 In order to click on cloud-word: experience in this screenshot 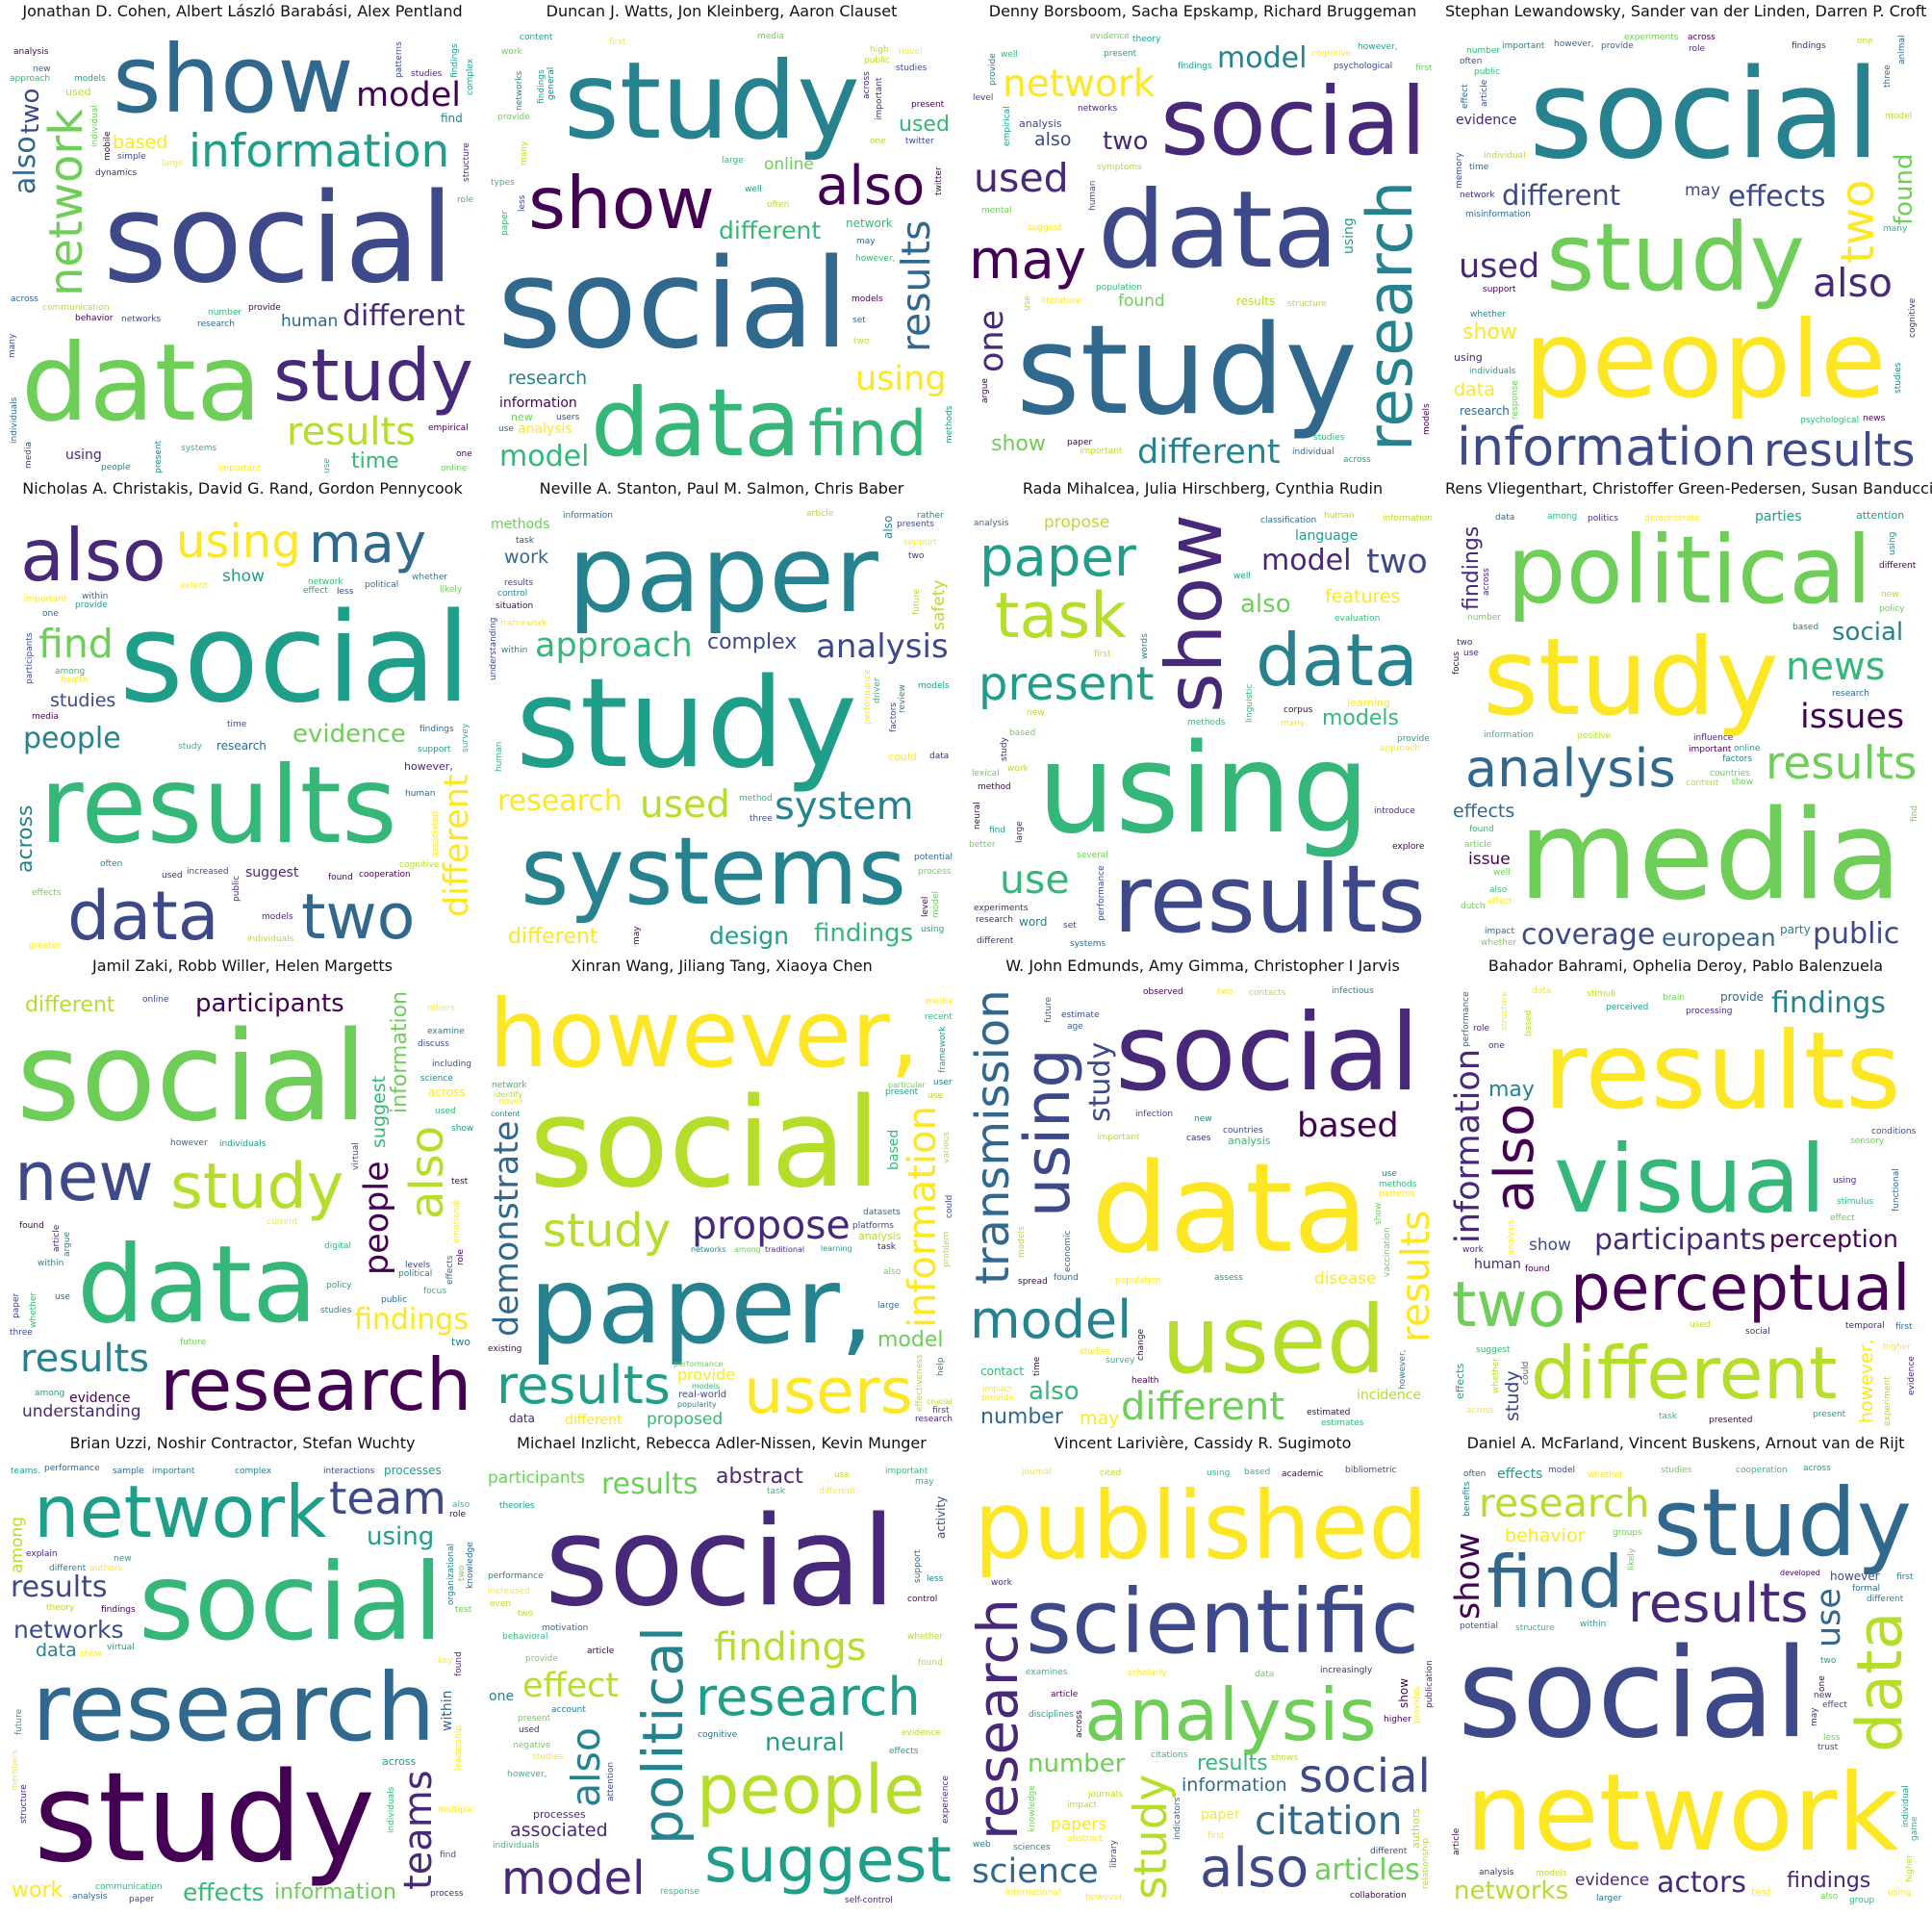, I will do `click(946, 1800)`.